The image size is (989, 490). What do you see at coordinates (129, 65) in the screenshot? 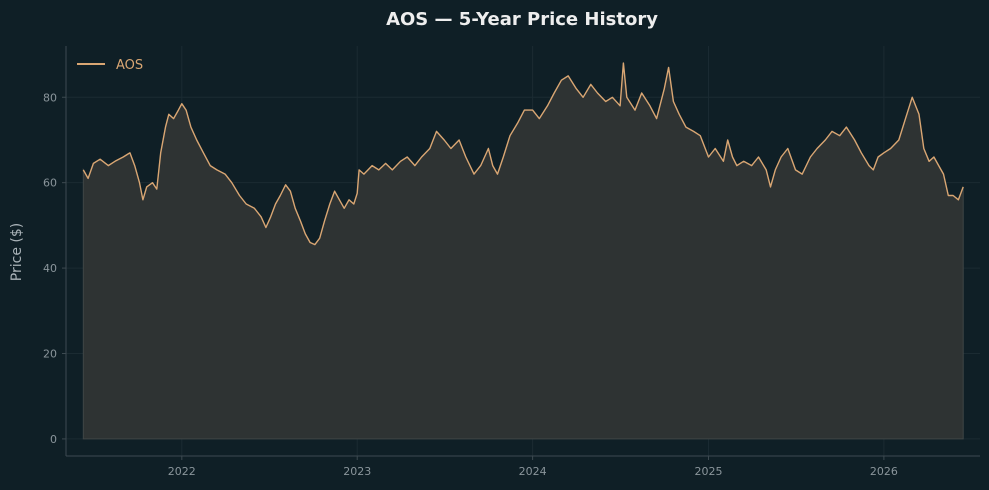
I see `legend-label-aos: AOS` at bounding box center [129, 65].